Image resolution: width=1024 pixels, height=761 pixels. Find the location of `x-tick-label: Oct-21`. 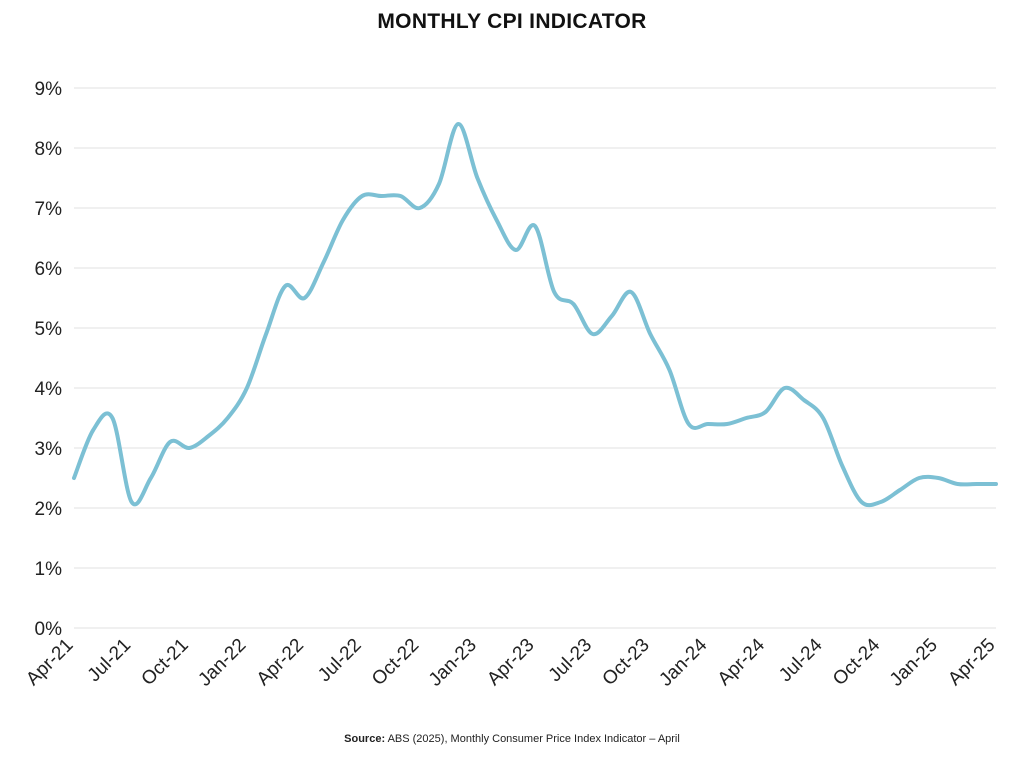

x-tick-label: Oct-21 is located at coordinates (165, 662).